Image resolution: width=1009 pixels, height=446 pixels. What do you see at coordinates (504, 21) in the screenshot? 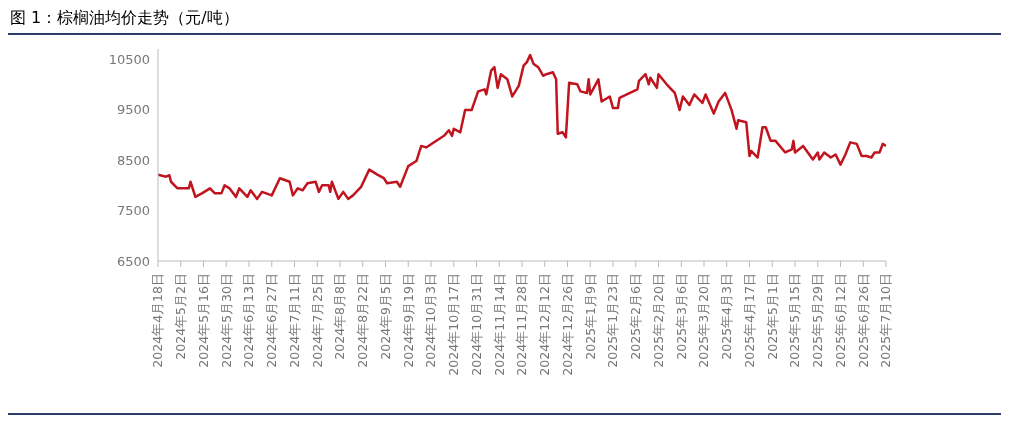
I see `chart-title: 图 1：棕榈油均价走势（元/吨）` at bounding box center [504, 21].